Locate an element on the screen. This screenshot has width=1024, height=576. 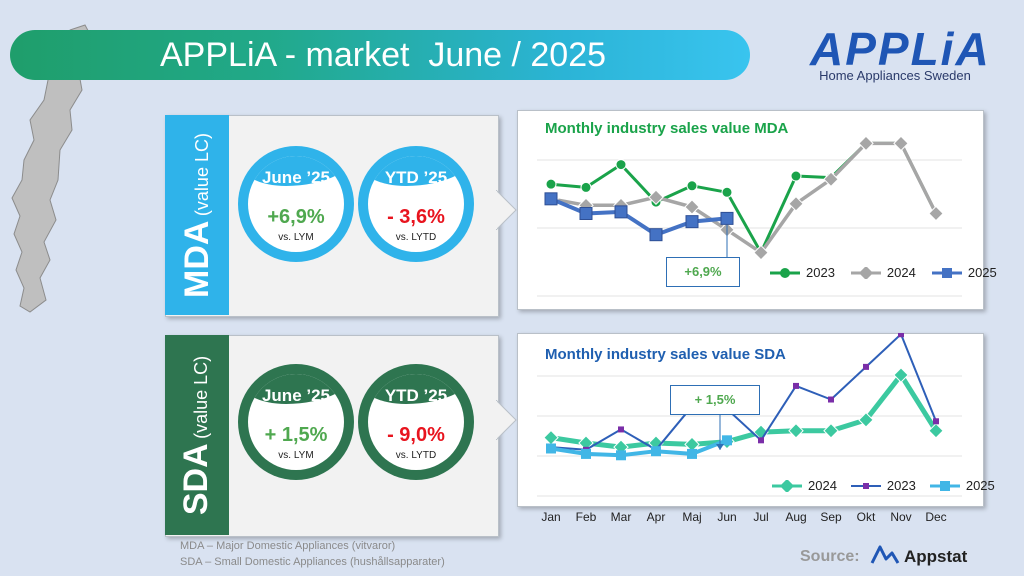
sda-line-chart is located at coordinates (749, 415).